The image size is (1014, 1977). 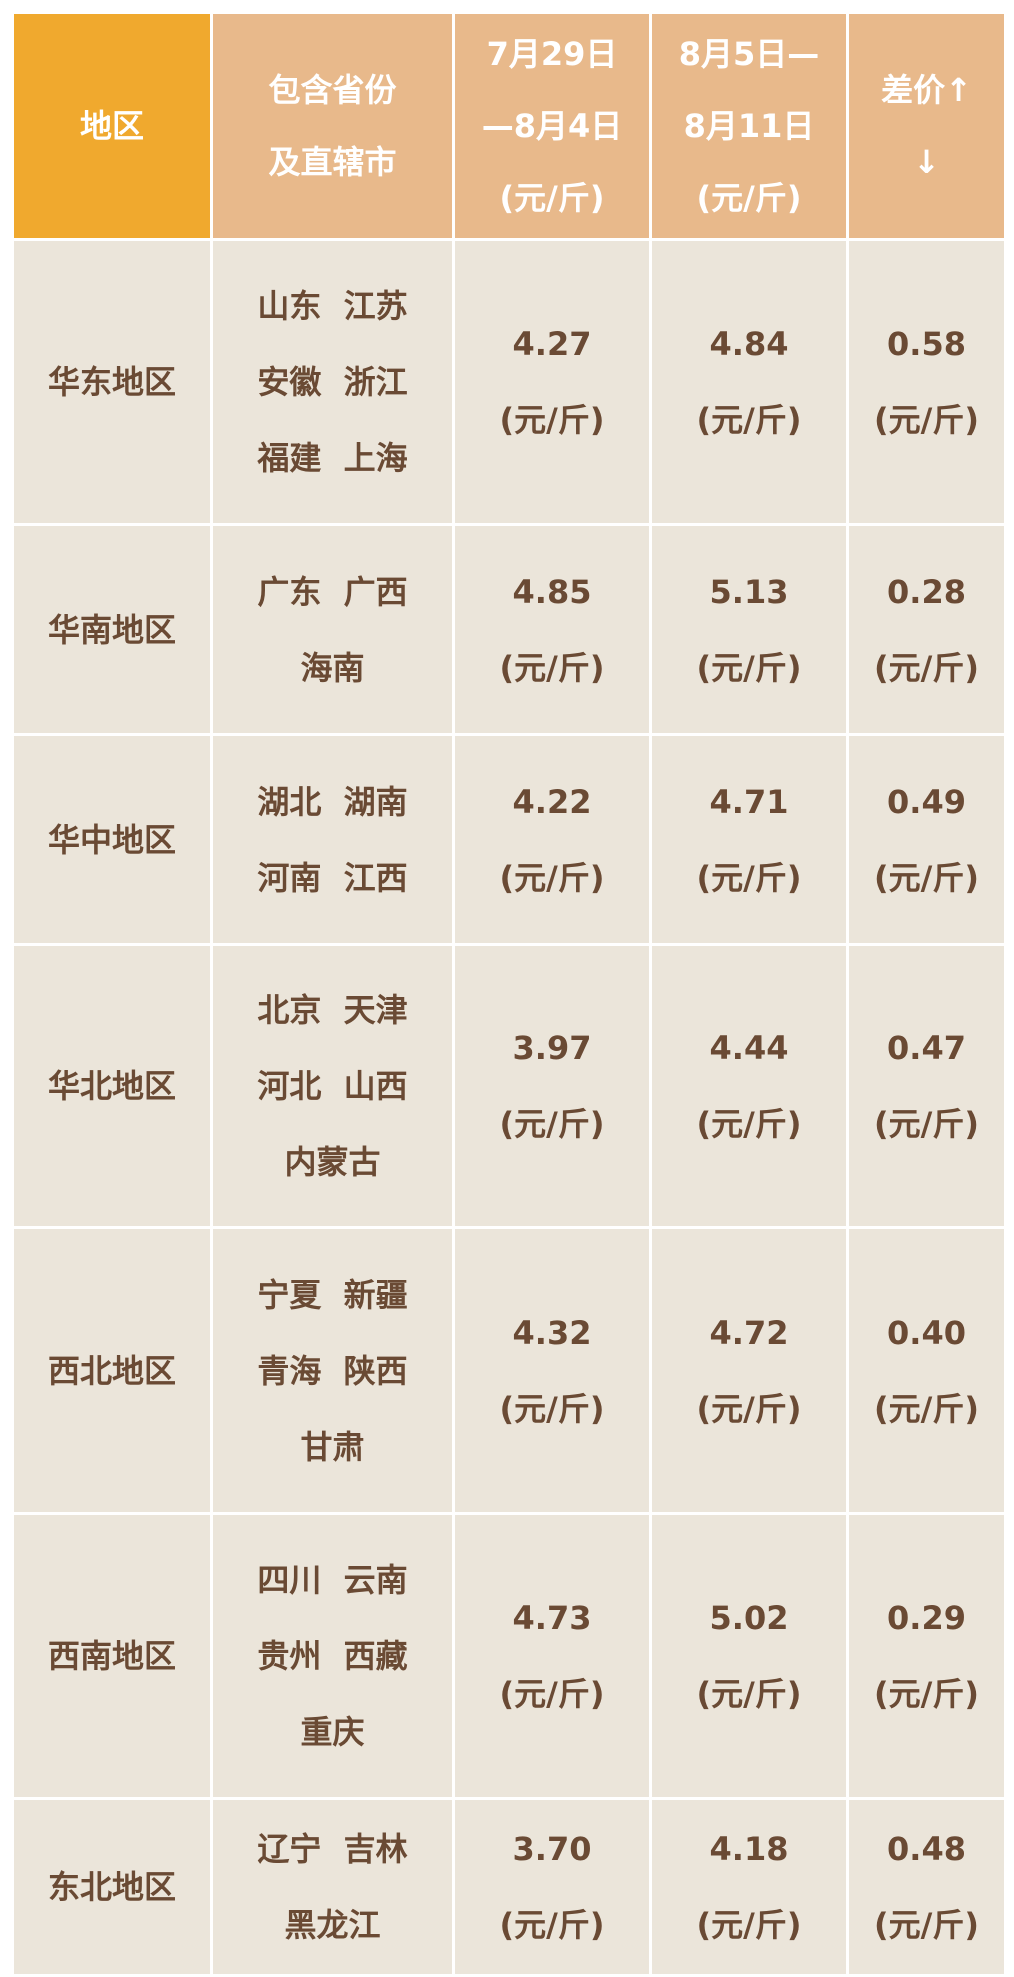 What do you see at coordinates (749, 1332) in the screenshot?
I see `cell-line: 4.72` at bounding box center [749, 1332].